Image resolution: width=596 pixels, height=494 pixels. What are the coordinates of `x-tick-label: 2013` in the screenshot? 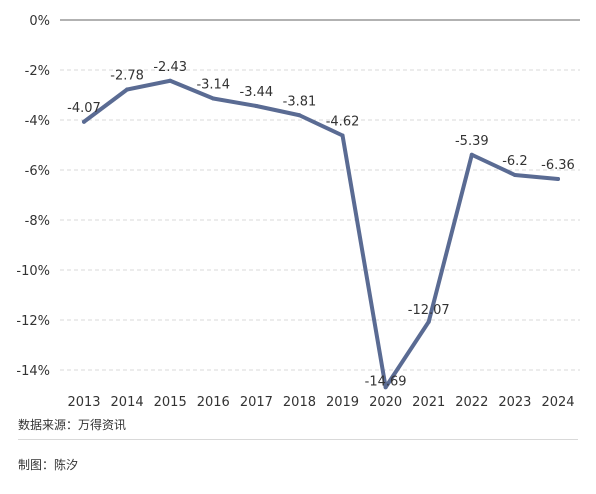 It's located at (83, 402).